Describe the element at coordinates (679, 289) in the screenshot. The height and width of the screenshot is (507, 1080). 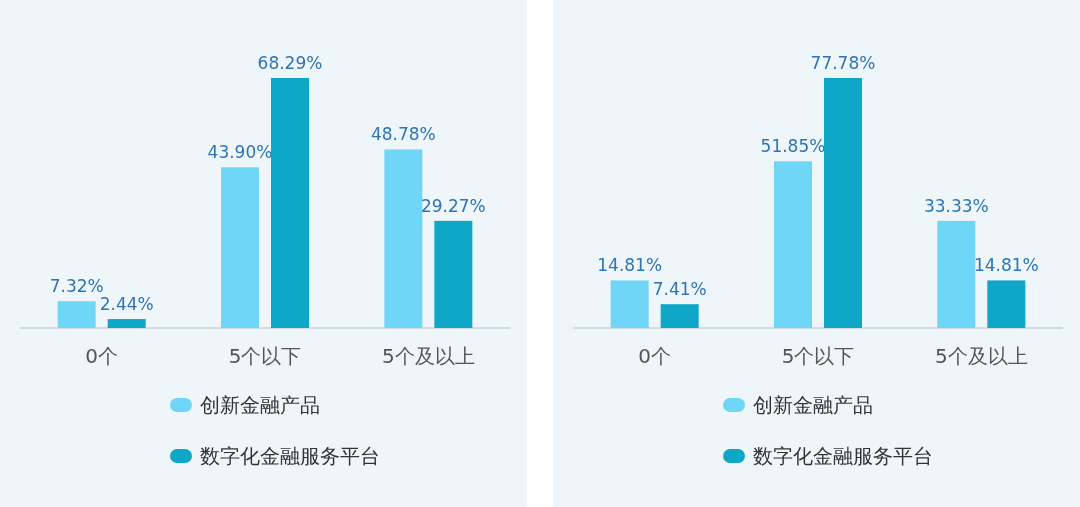
I see `data-label: 7.41%` at that location.